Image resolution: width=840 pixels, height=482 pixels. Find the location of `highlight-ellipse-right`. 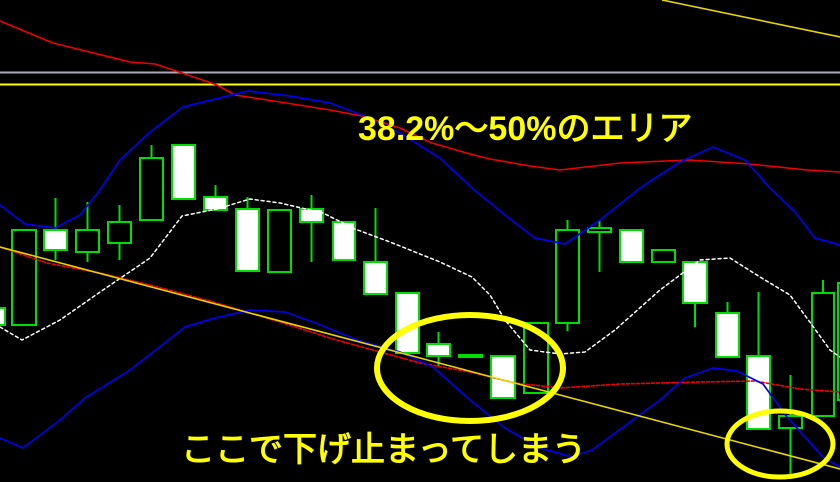

highlight-ellipse-right is located at coordinates (780, 444).